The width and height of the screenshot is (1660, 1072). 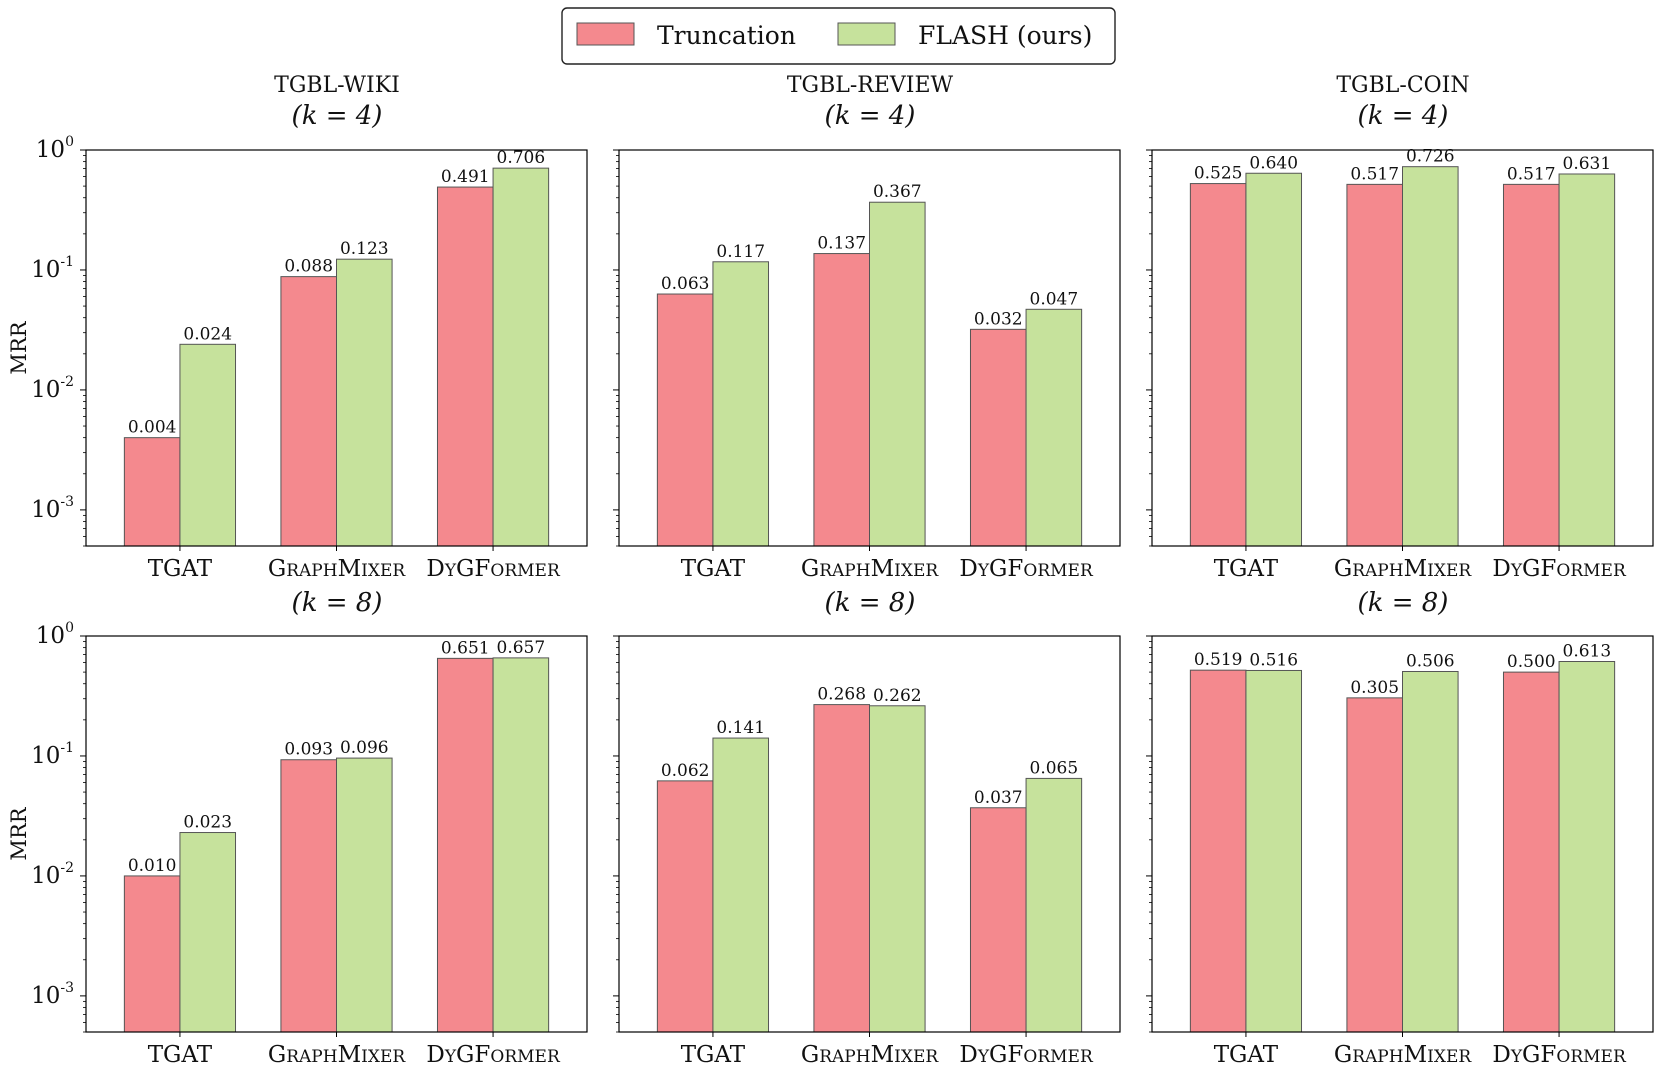 What do you see at coordinates (1054, 768) in the screenshot?
I see `value-label-flash-dygformer: 0.065` at bounding box center [1054, 768].